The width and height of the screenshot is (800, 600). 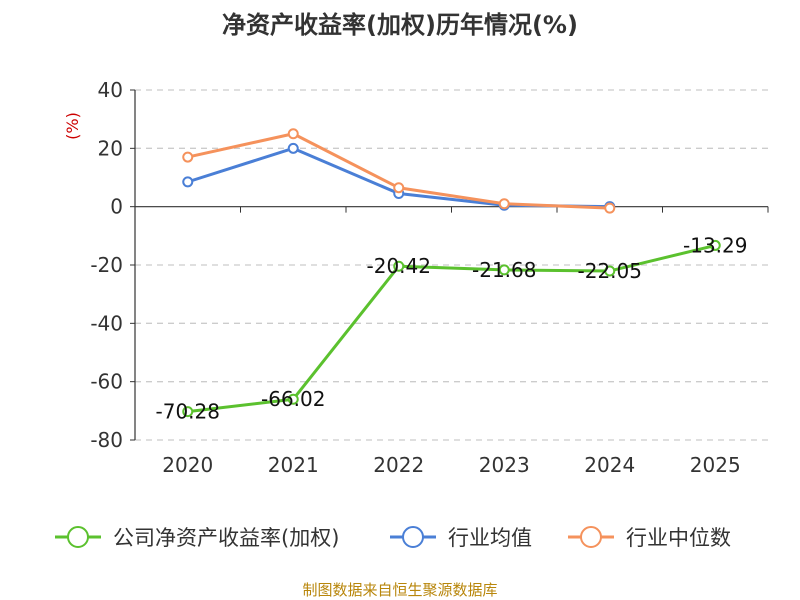 What do you see at coordinates (400, 25) in the screenshot?
I see `chart-title: 净资产收益率(加权)历年情况(%)` at bounding box center [400, 25].